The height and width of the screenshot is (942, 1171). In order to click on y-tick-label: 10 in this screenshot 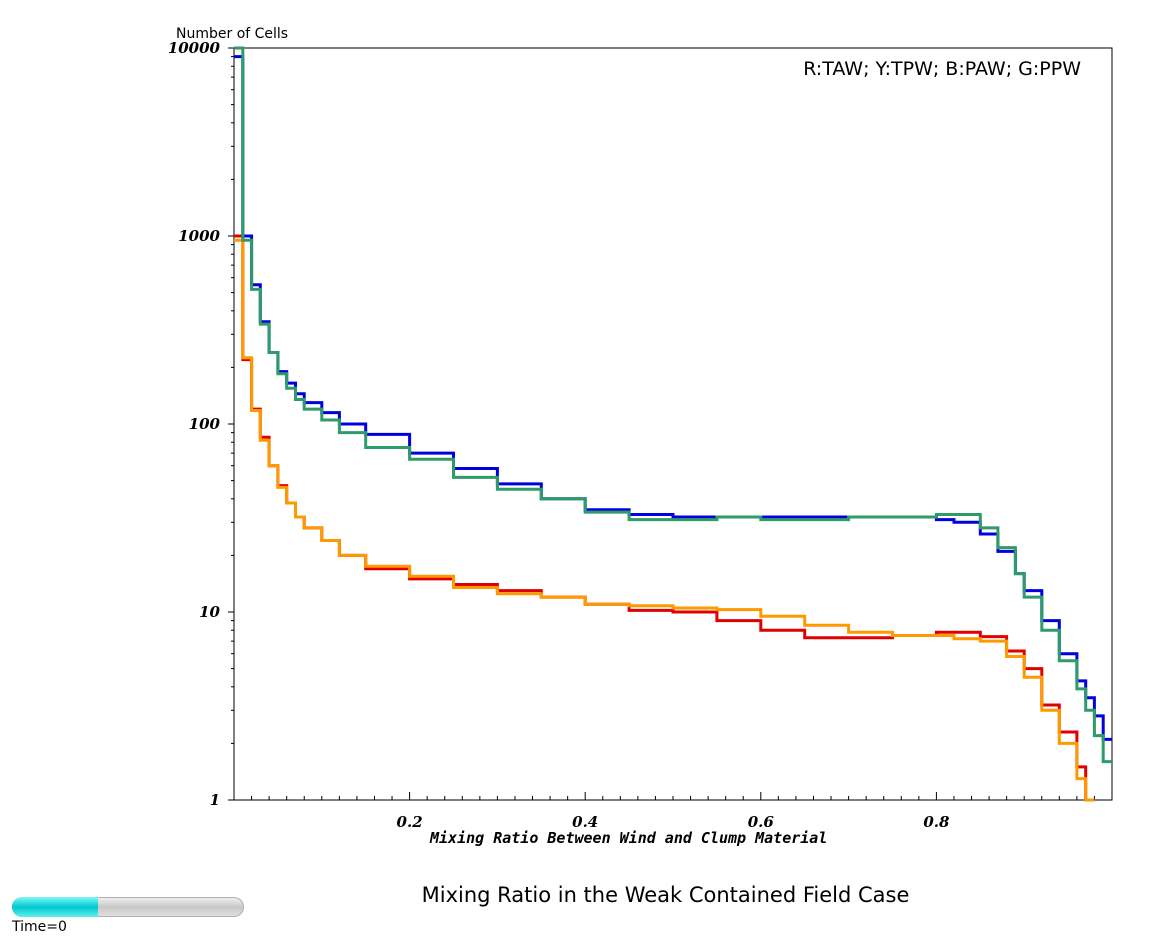, I will do `click(209, 612)`.